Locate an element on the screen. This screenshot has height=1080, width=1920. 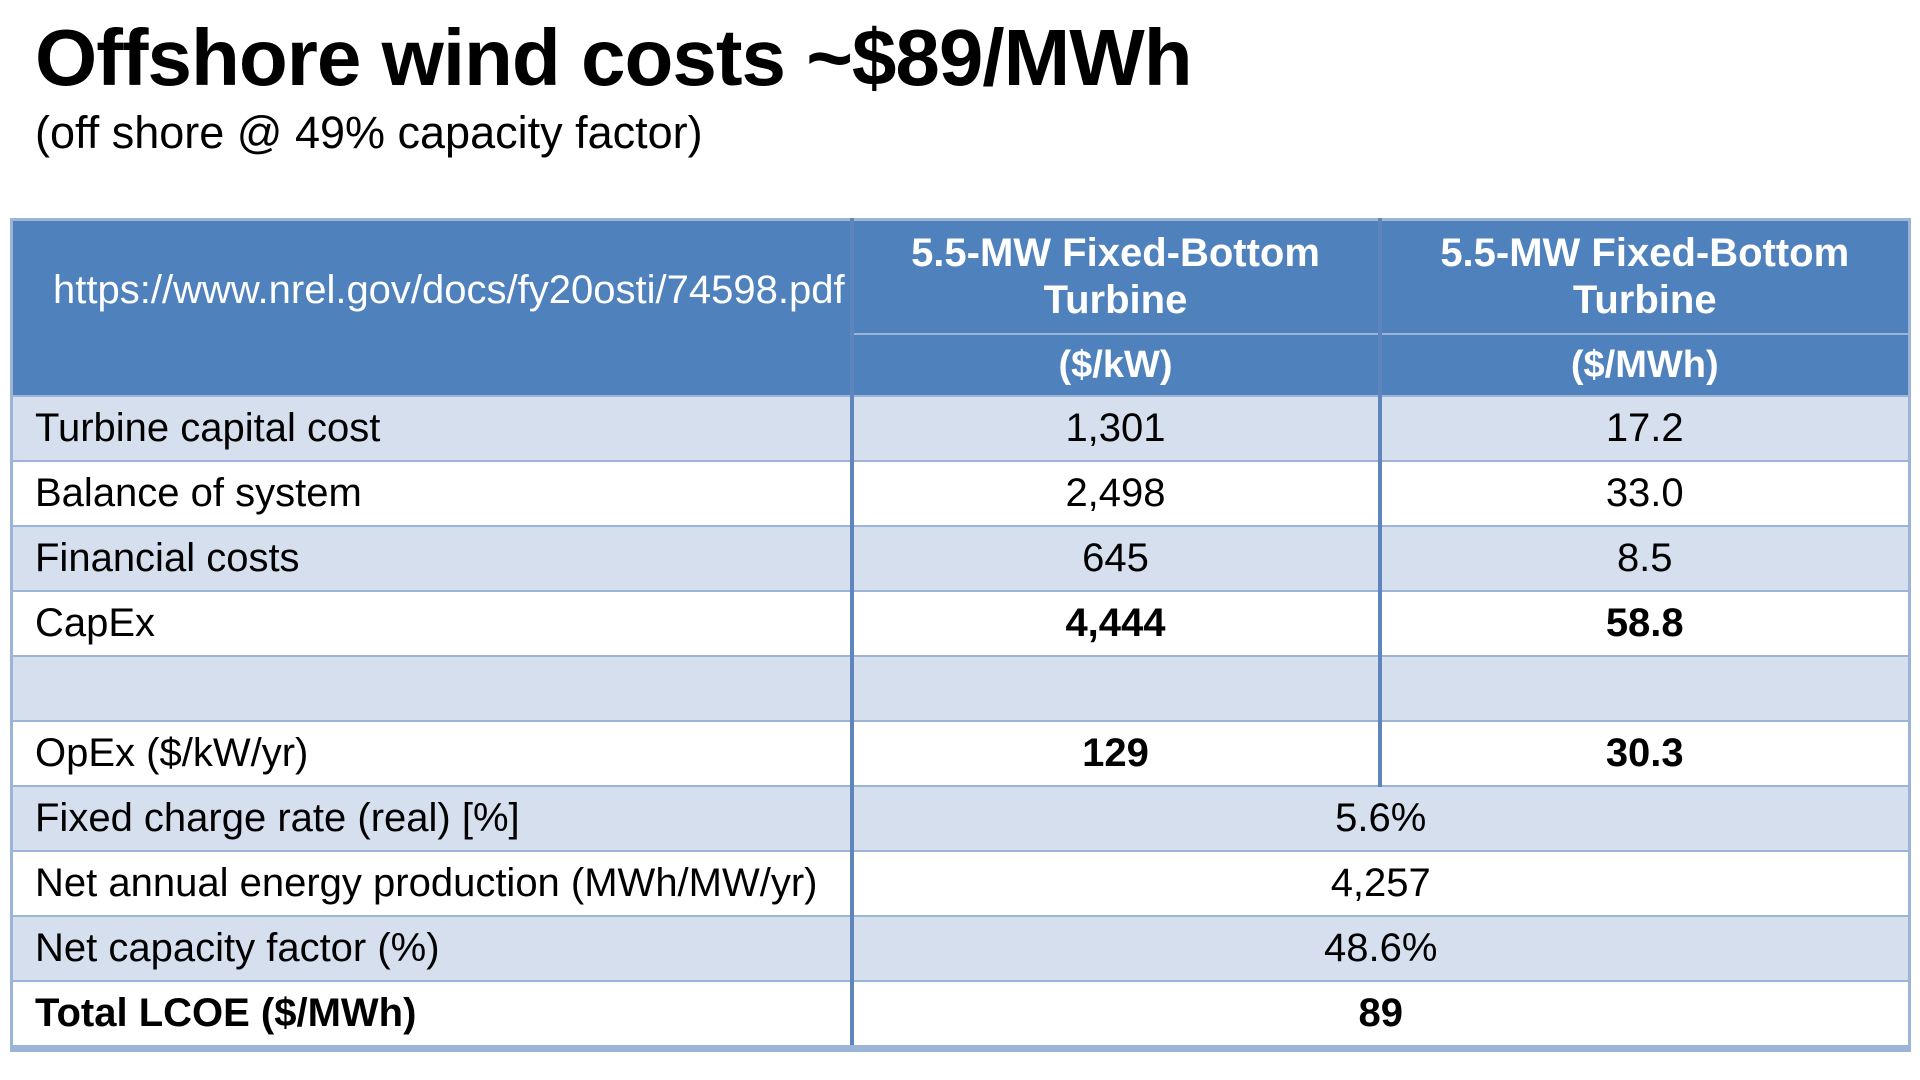
row-label: OpEx ($/kW/yr) is located at coordinates (431, 753).